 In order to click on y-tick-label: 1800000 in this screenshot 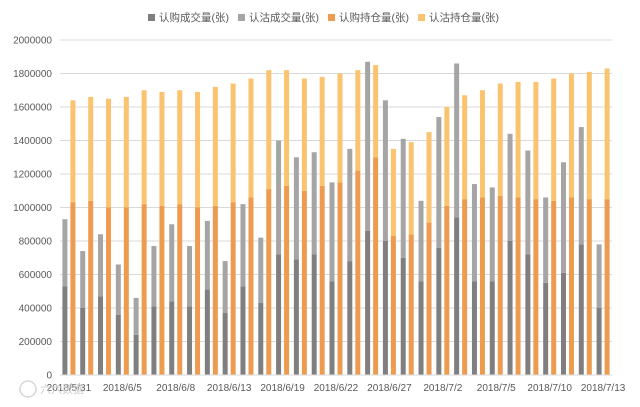, I will do `click(32, 74)`.